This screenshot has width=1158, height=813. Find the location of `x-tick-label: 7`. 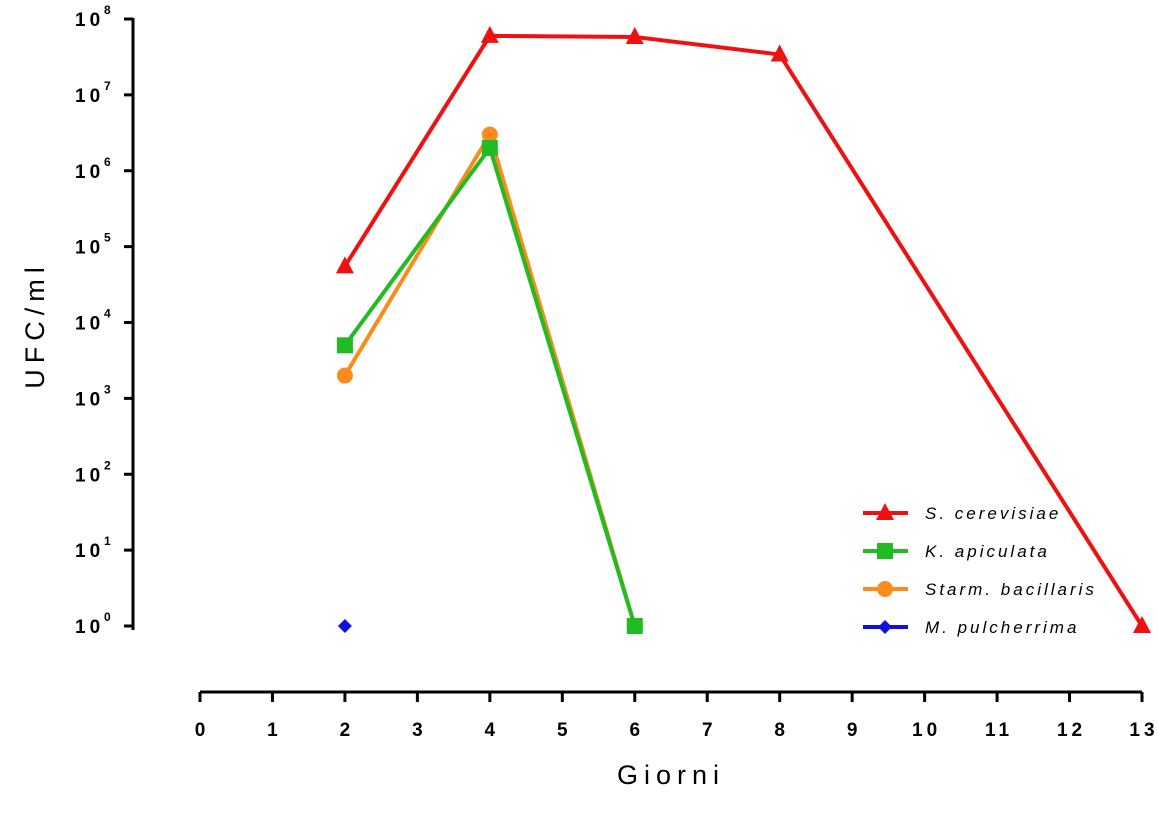

x-tick-label: 7 is located at coordinates (709, 730).